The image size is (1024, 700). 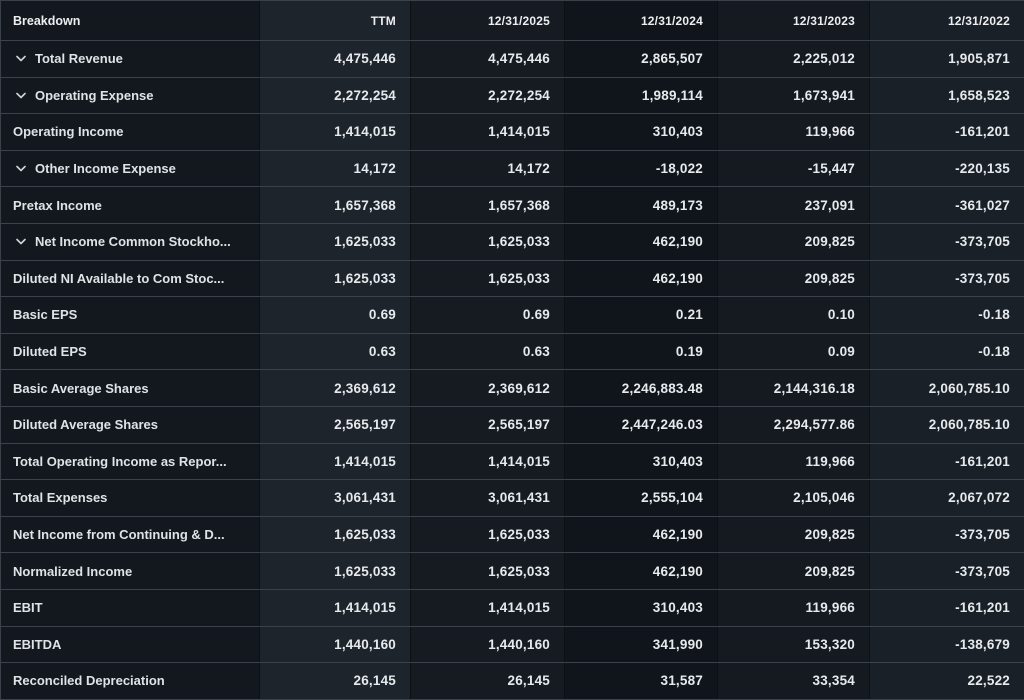 What do you see at coordinates (947, 168) in the screenshot?
I see `cell-value-2022: -220,135` at bounding box center [947, 168].